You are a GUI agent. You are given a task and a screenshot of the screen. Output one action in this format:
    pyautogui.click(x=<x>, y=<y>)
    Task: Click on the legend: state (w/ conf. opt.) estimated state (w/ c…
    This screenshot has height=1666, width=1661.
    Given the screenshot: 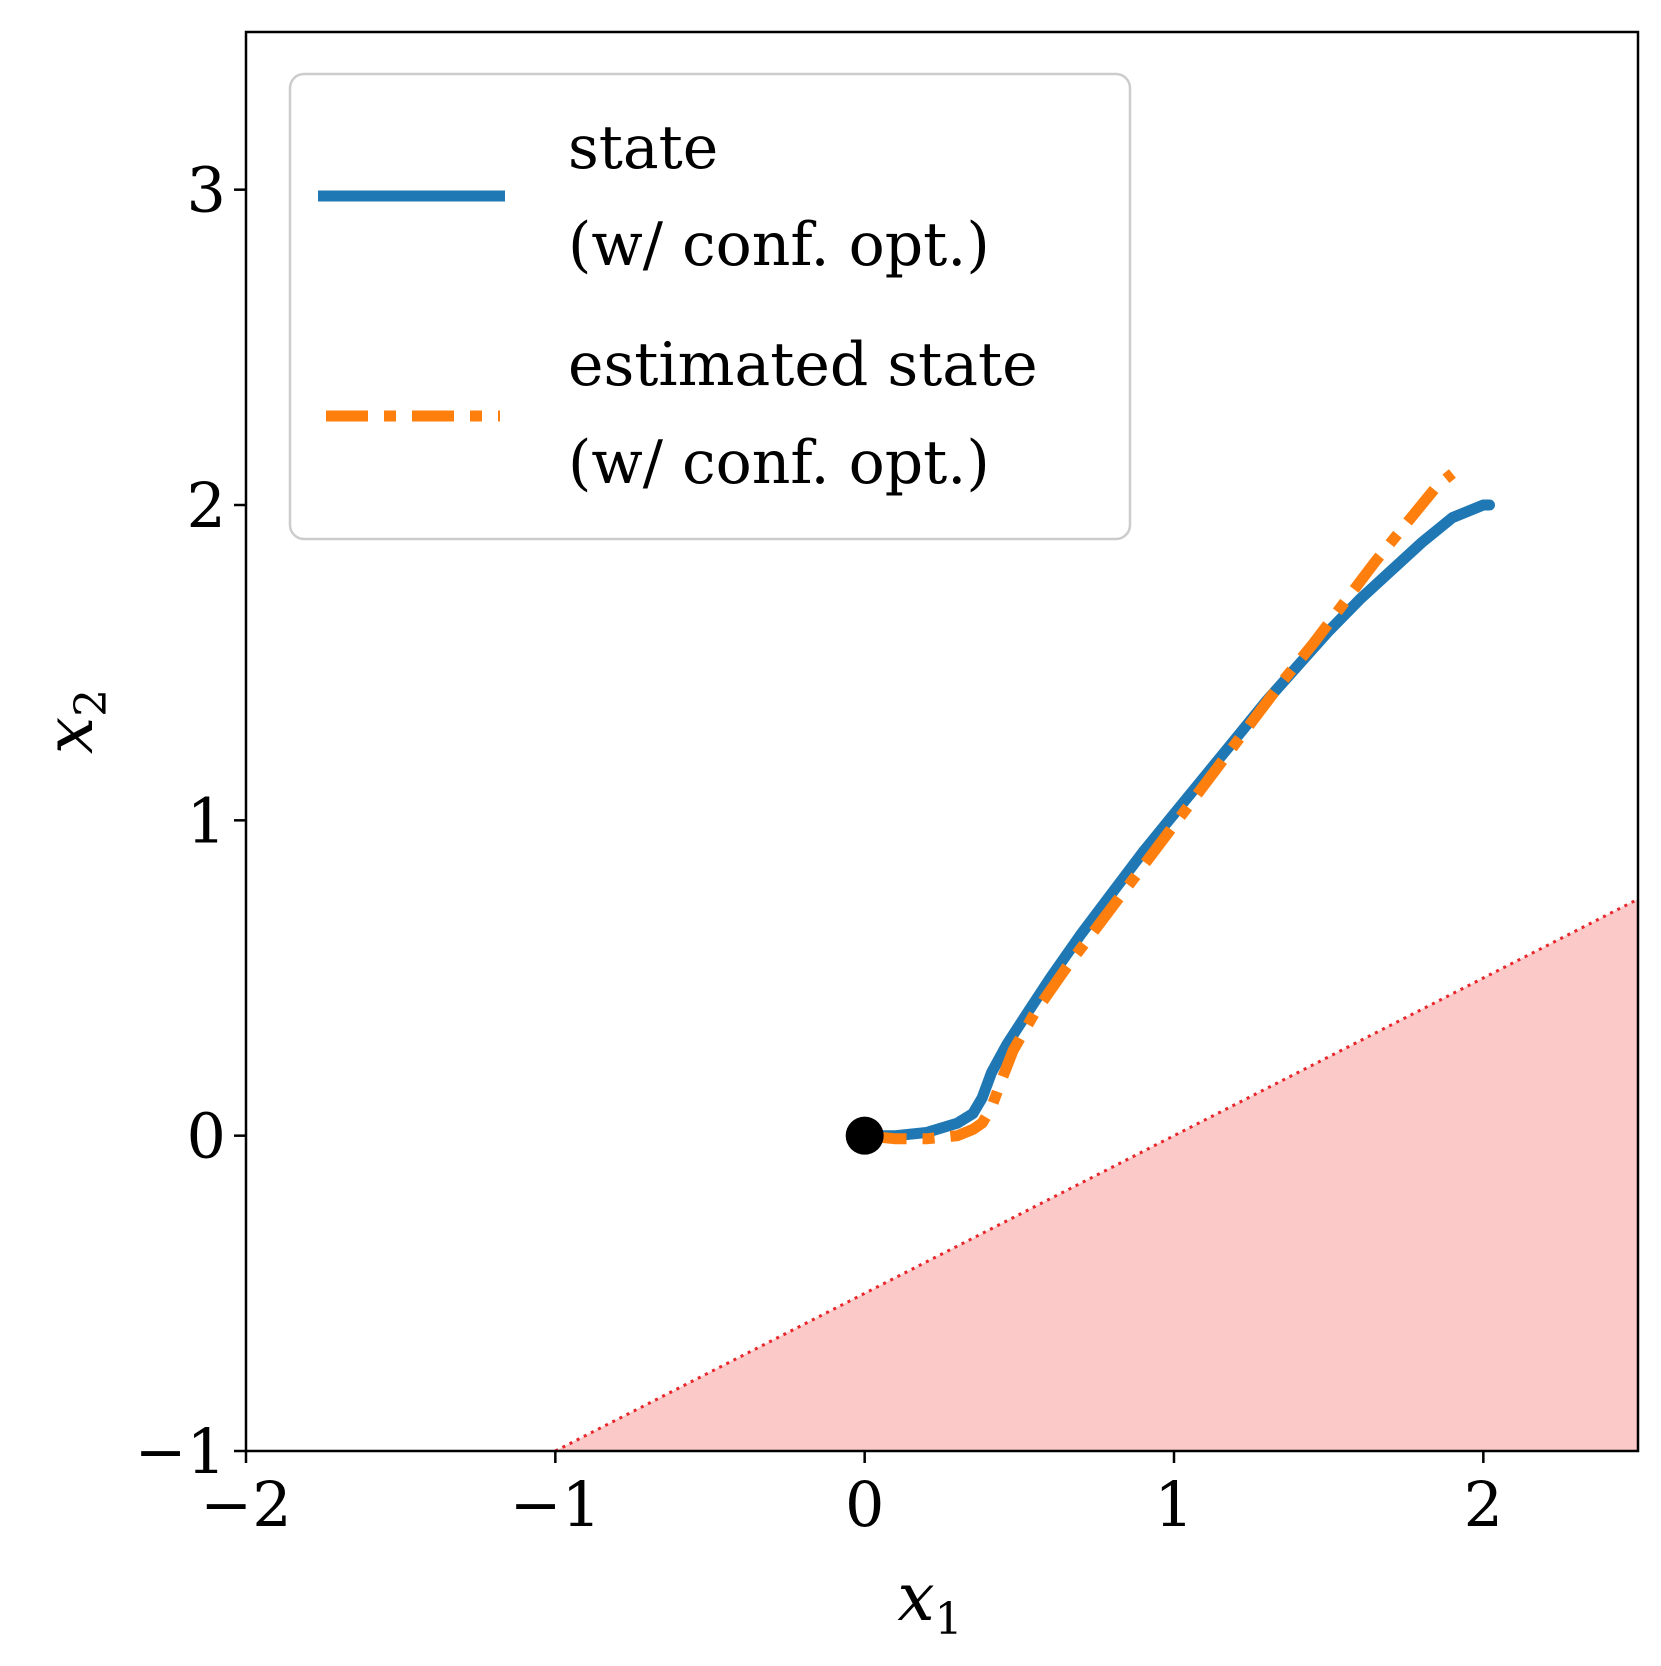 What is the action you would take?
    pyautogui.click(x=710, y=306)
    